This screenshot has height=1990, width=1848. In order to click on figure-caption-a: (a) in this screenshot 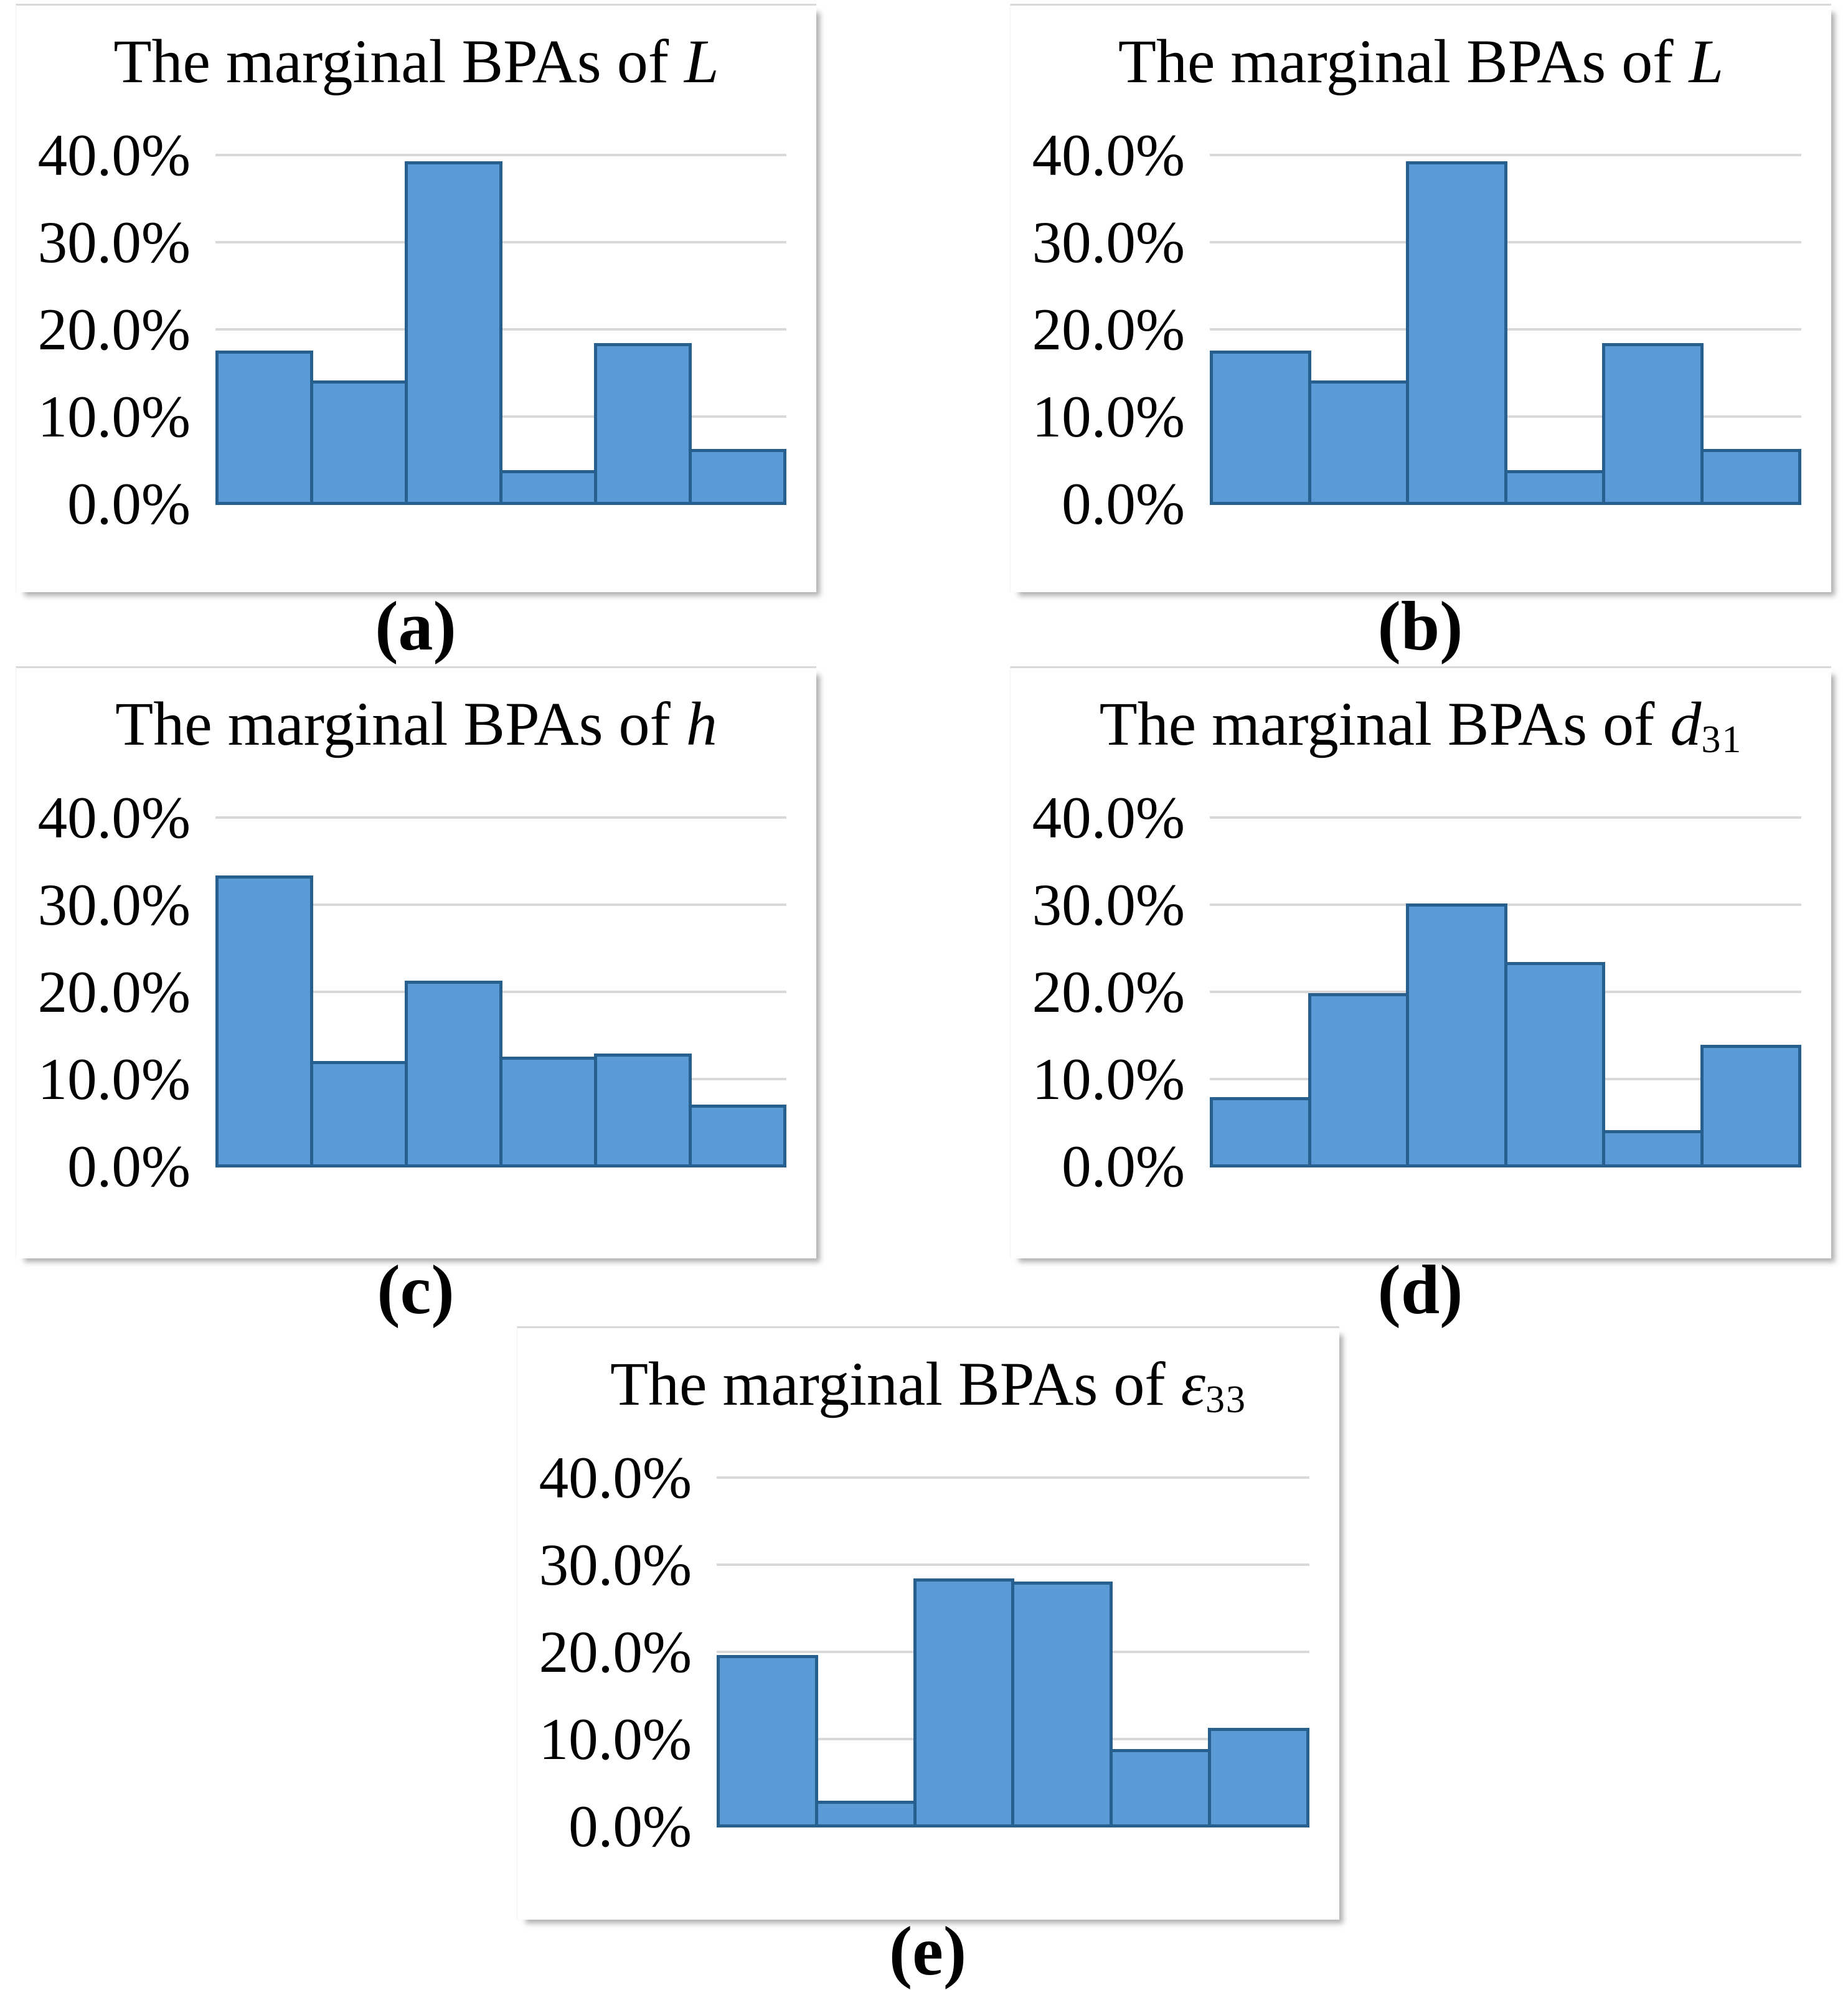, I will do `click(415, 626)`.